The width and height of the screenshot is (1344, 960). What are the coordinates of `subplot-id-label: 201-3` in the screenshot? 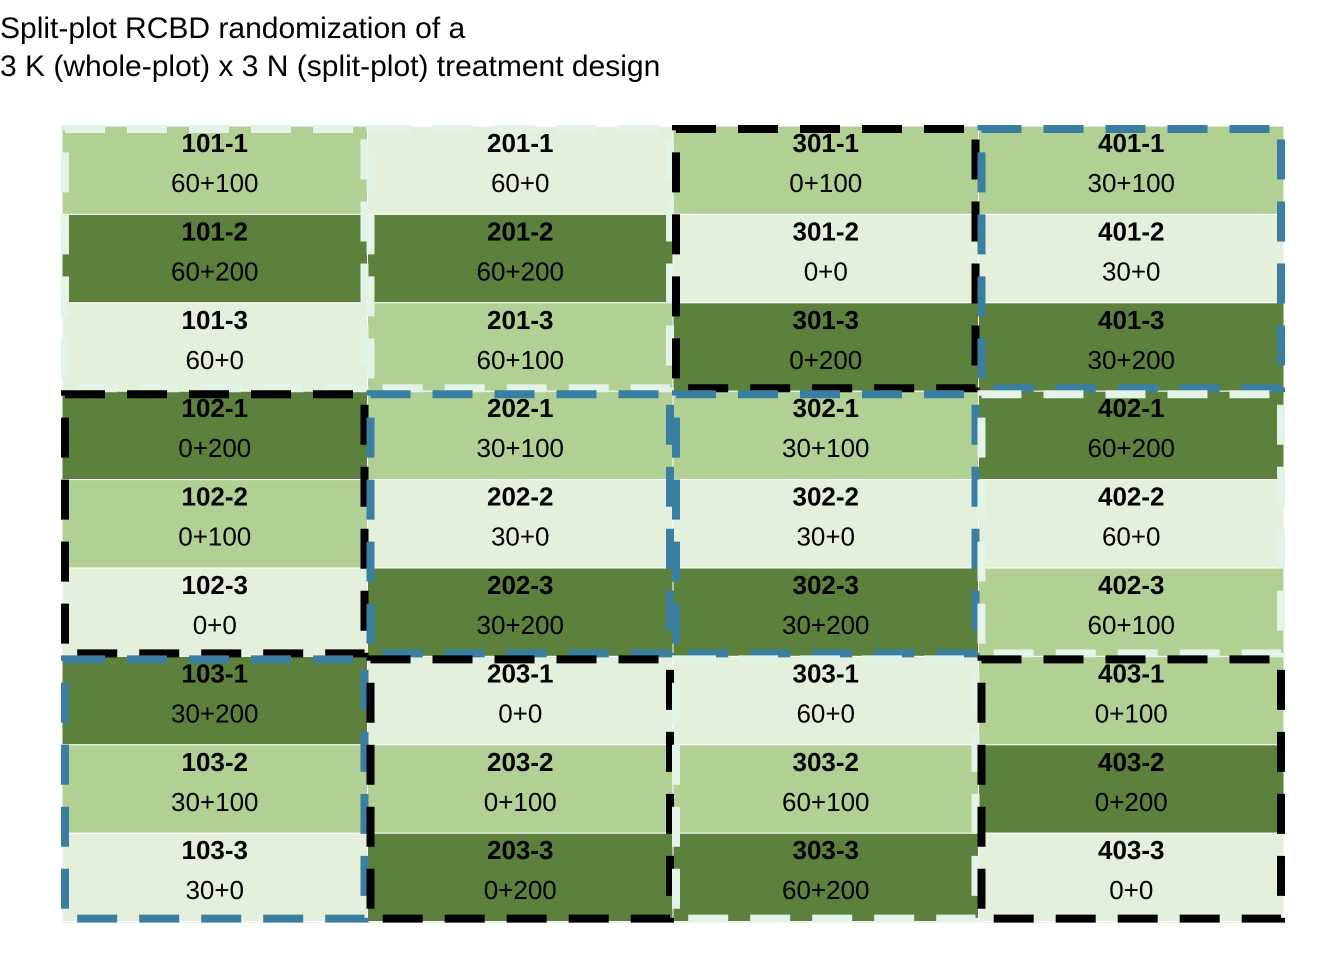 It's located at (520, 320).